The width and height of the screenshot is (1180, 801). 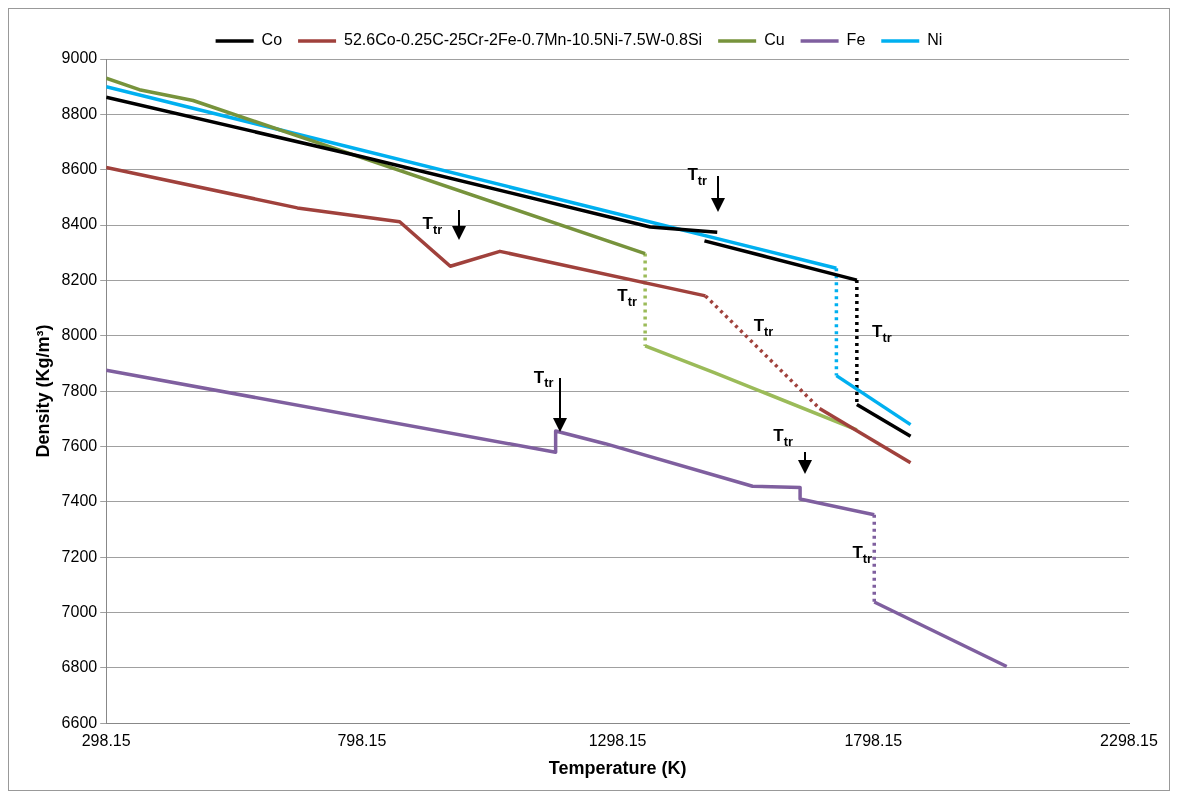 What do you see at coordinates (873, 741) in the screenshot?
I see `x-tick-label: 1798.15` at bounding box center [873, 741].